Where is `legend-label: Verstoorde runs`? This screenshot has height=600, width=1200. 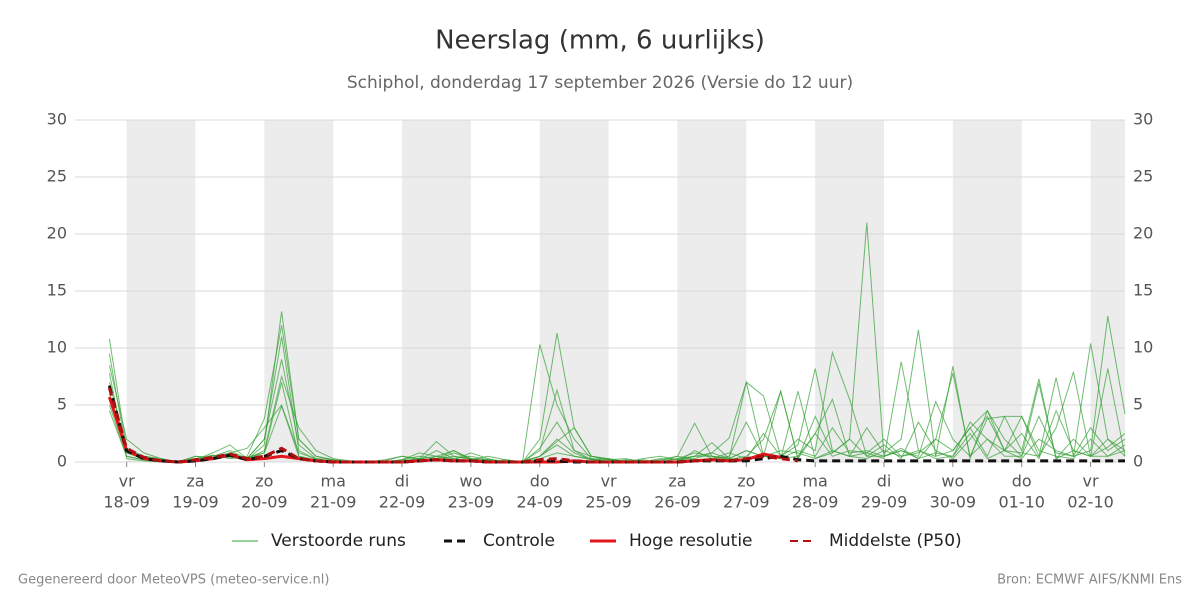 legend-label: Verstoorde runs is located at coordinates (338, 541).